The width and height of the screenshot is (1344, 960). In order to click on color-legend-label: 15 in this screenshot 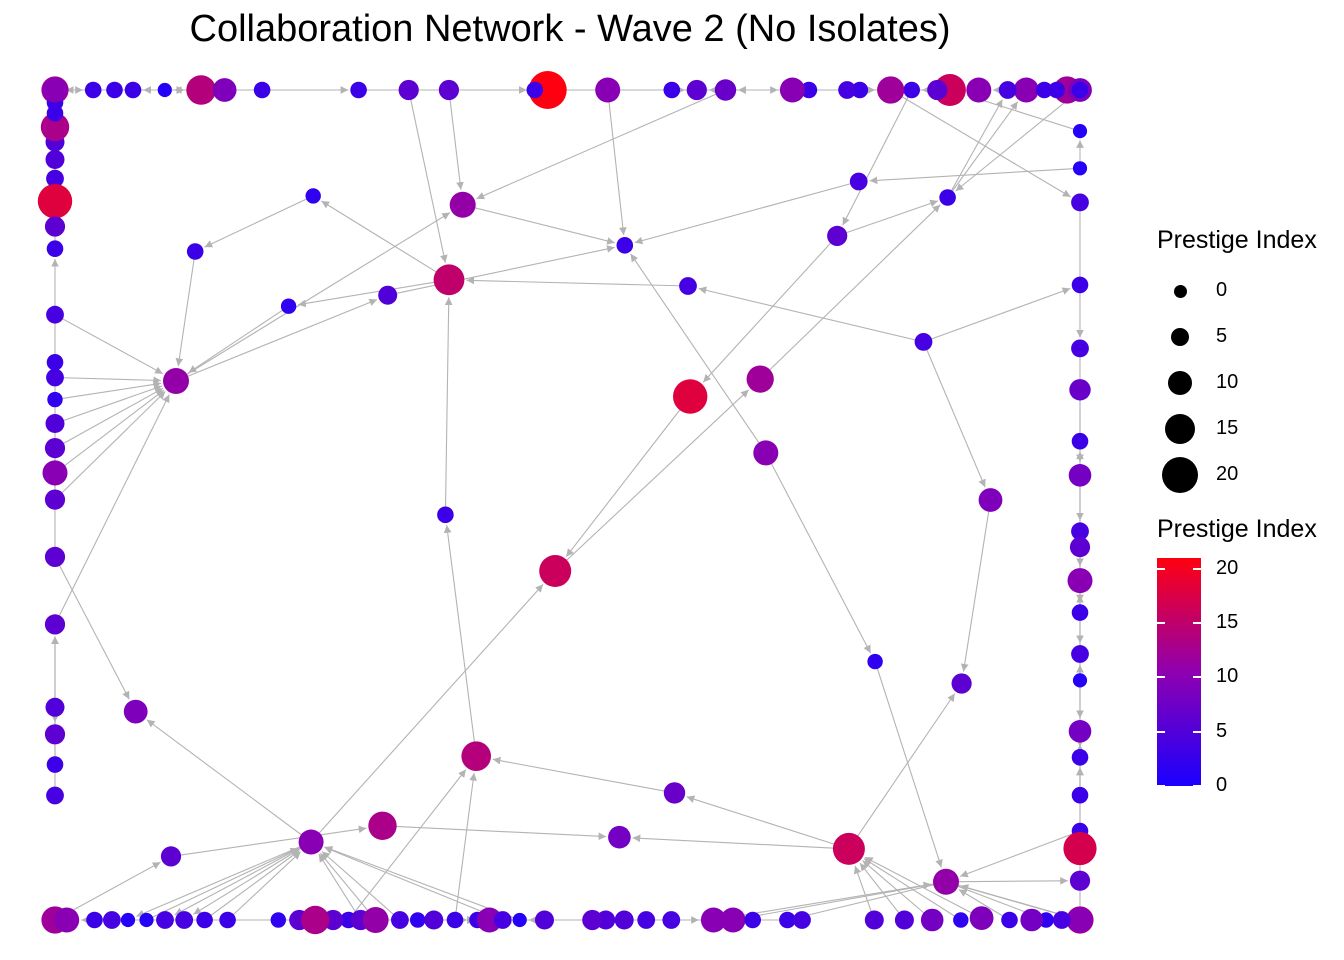, I will do `click(1227, 622)`.